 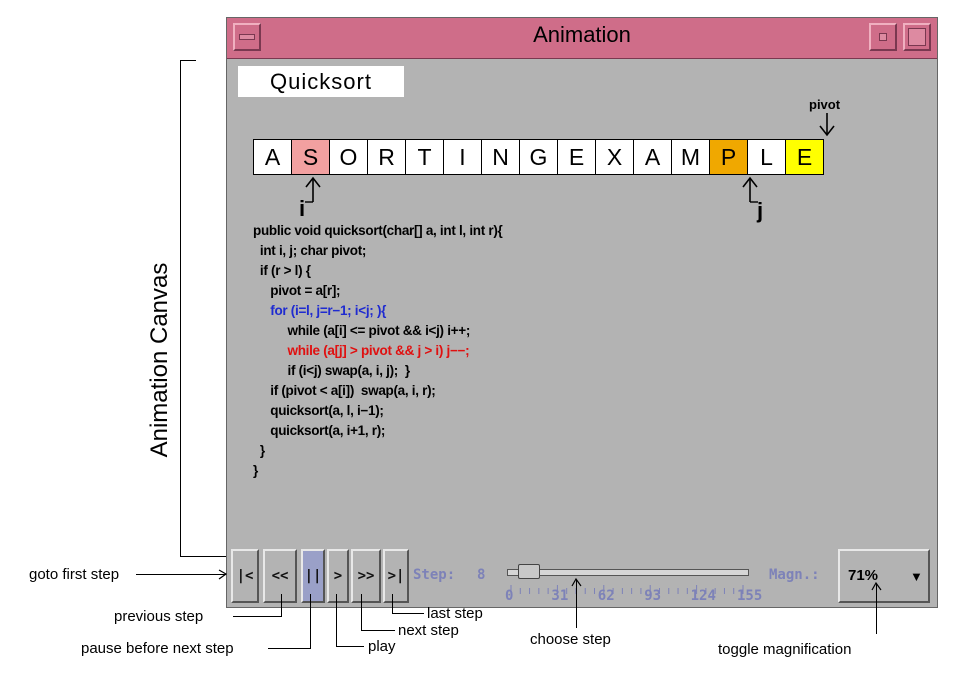 What do you see at coordinates (703, 596) in the screenshot?
I see `slider-tick-label: 124` at bounding box center [703, 596].